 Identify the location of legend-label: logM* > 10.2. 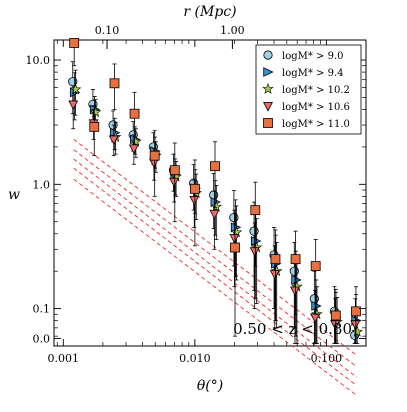
(316, 90).